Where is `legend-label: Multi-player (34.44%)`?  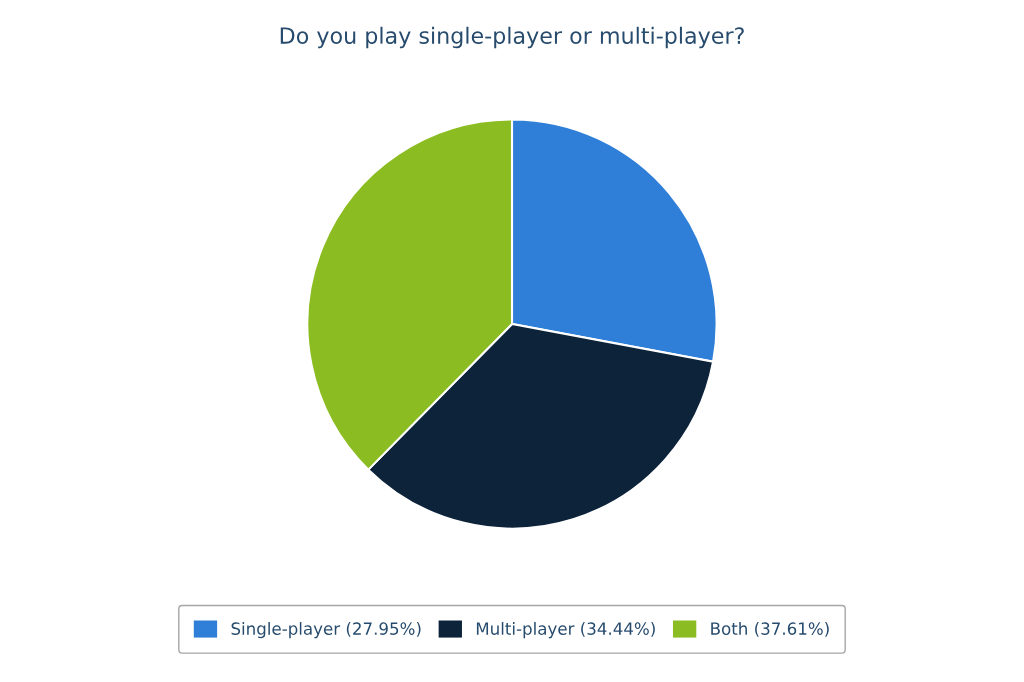
legend-label: Multi-player (34.44%) is located at coordinates (565, 630).